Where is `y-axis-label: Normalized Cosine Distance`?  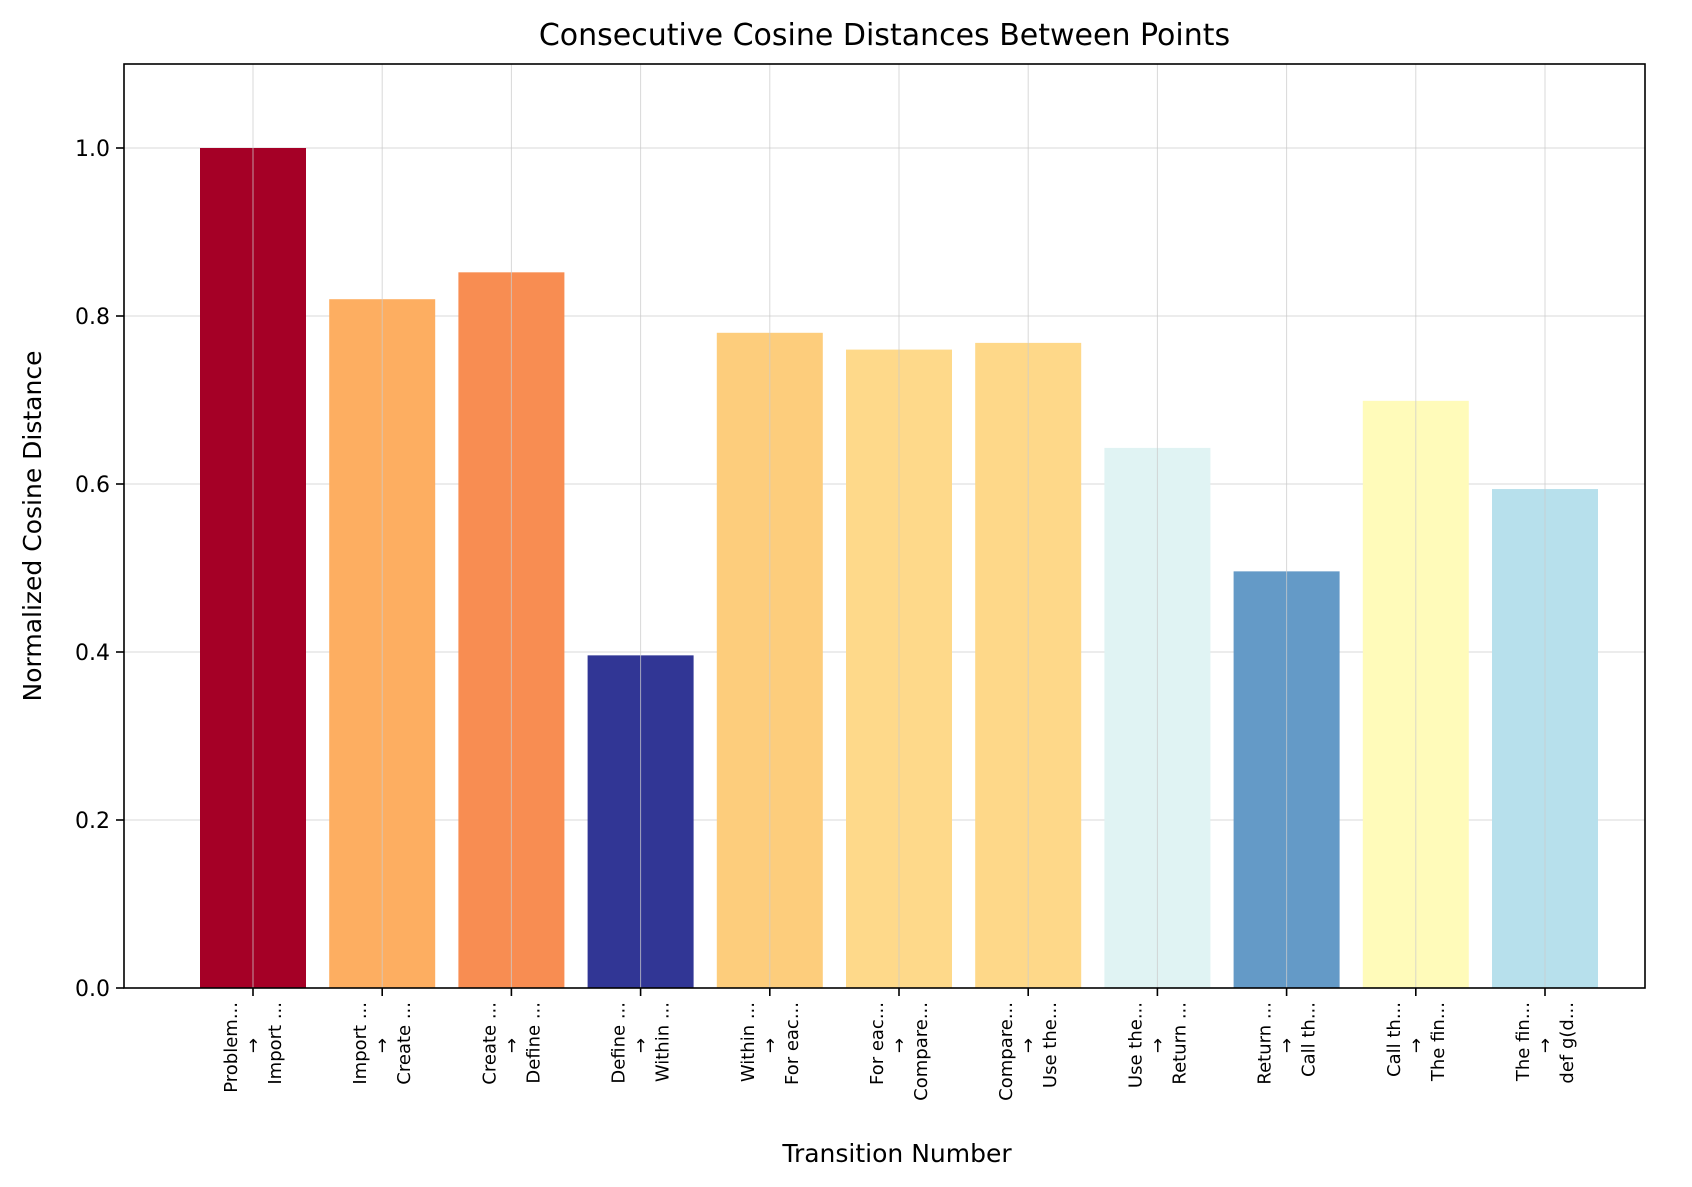
y-axis-label: Normalized Cosine Distance is located at coordinates (32, 526).